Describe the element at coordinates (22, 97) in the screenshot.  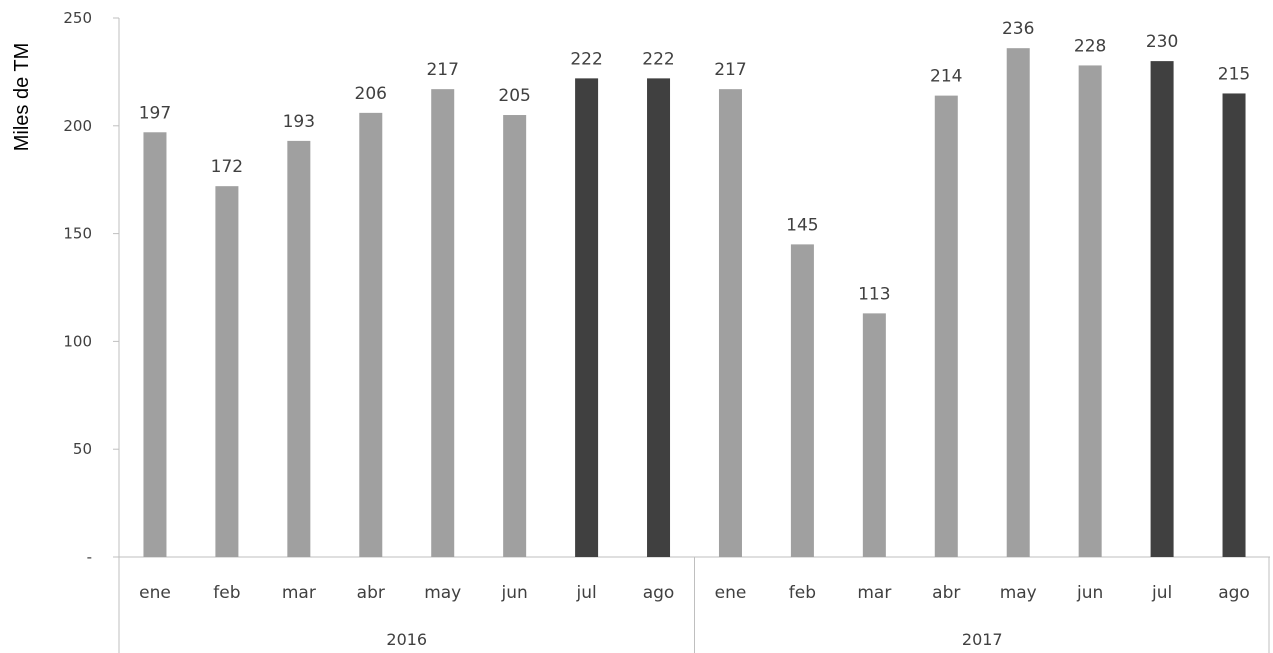
I see `y-axis-title: Miles de TM` at that location.